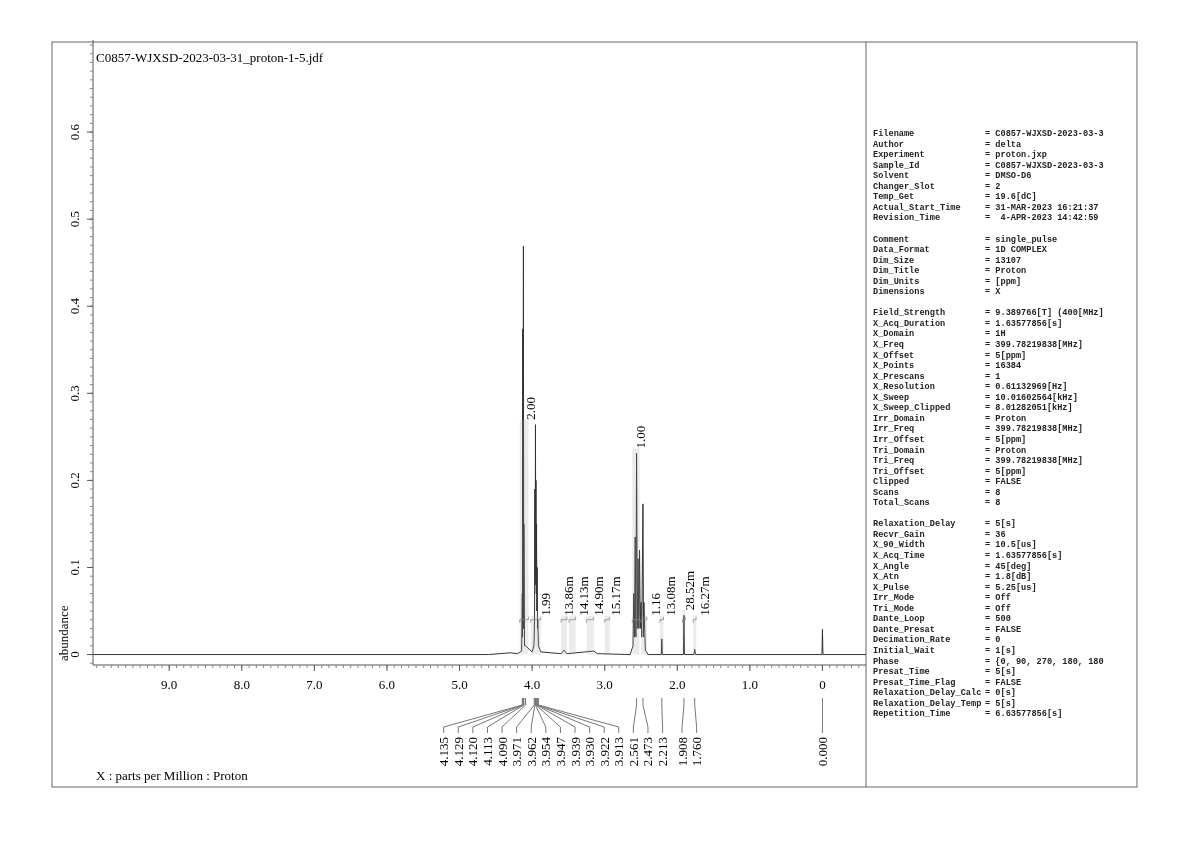 Image resolution: width=1190 pixels, height=841 pixels. What do you see at coordinates (387, 684) in the screenshot?
I see `x-tick-label: 6.0` at bounding box center [387, 684].